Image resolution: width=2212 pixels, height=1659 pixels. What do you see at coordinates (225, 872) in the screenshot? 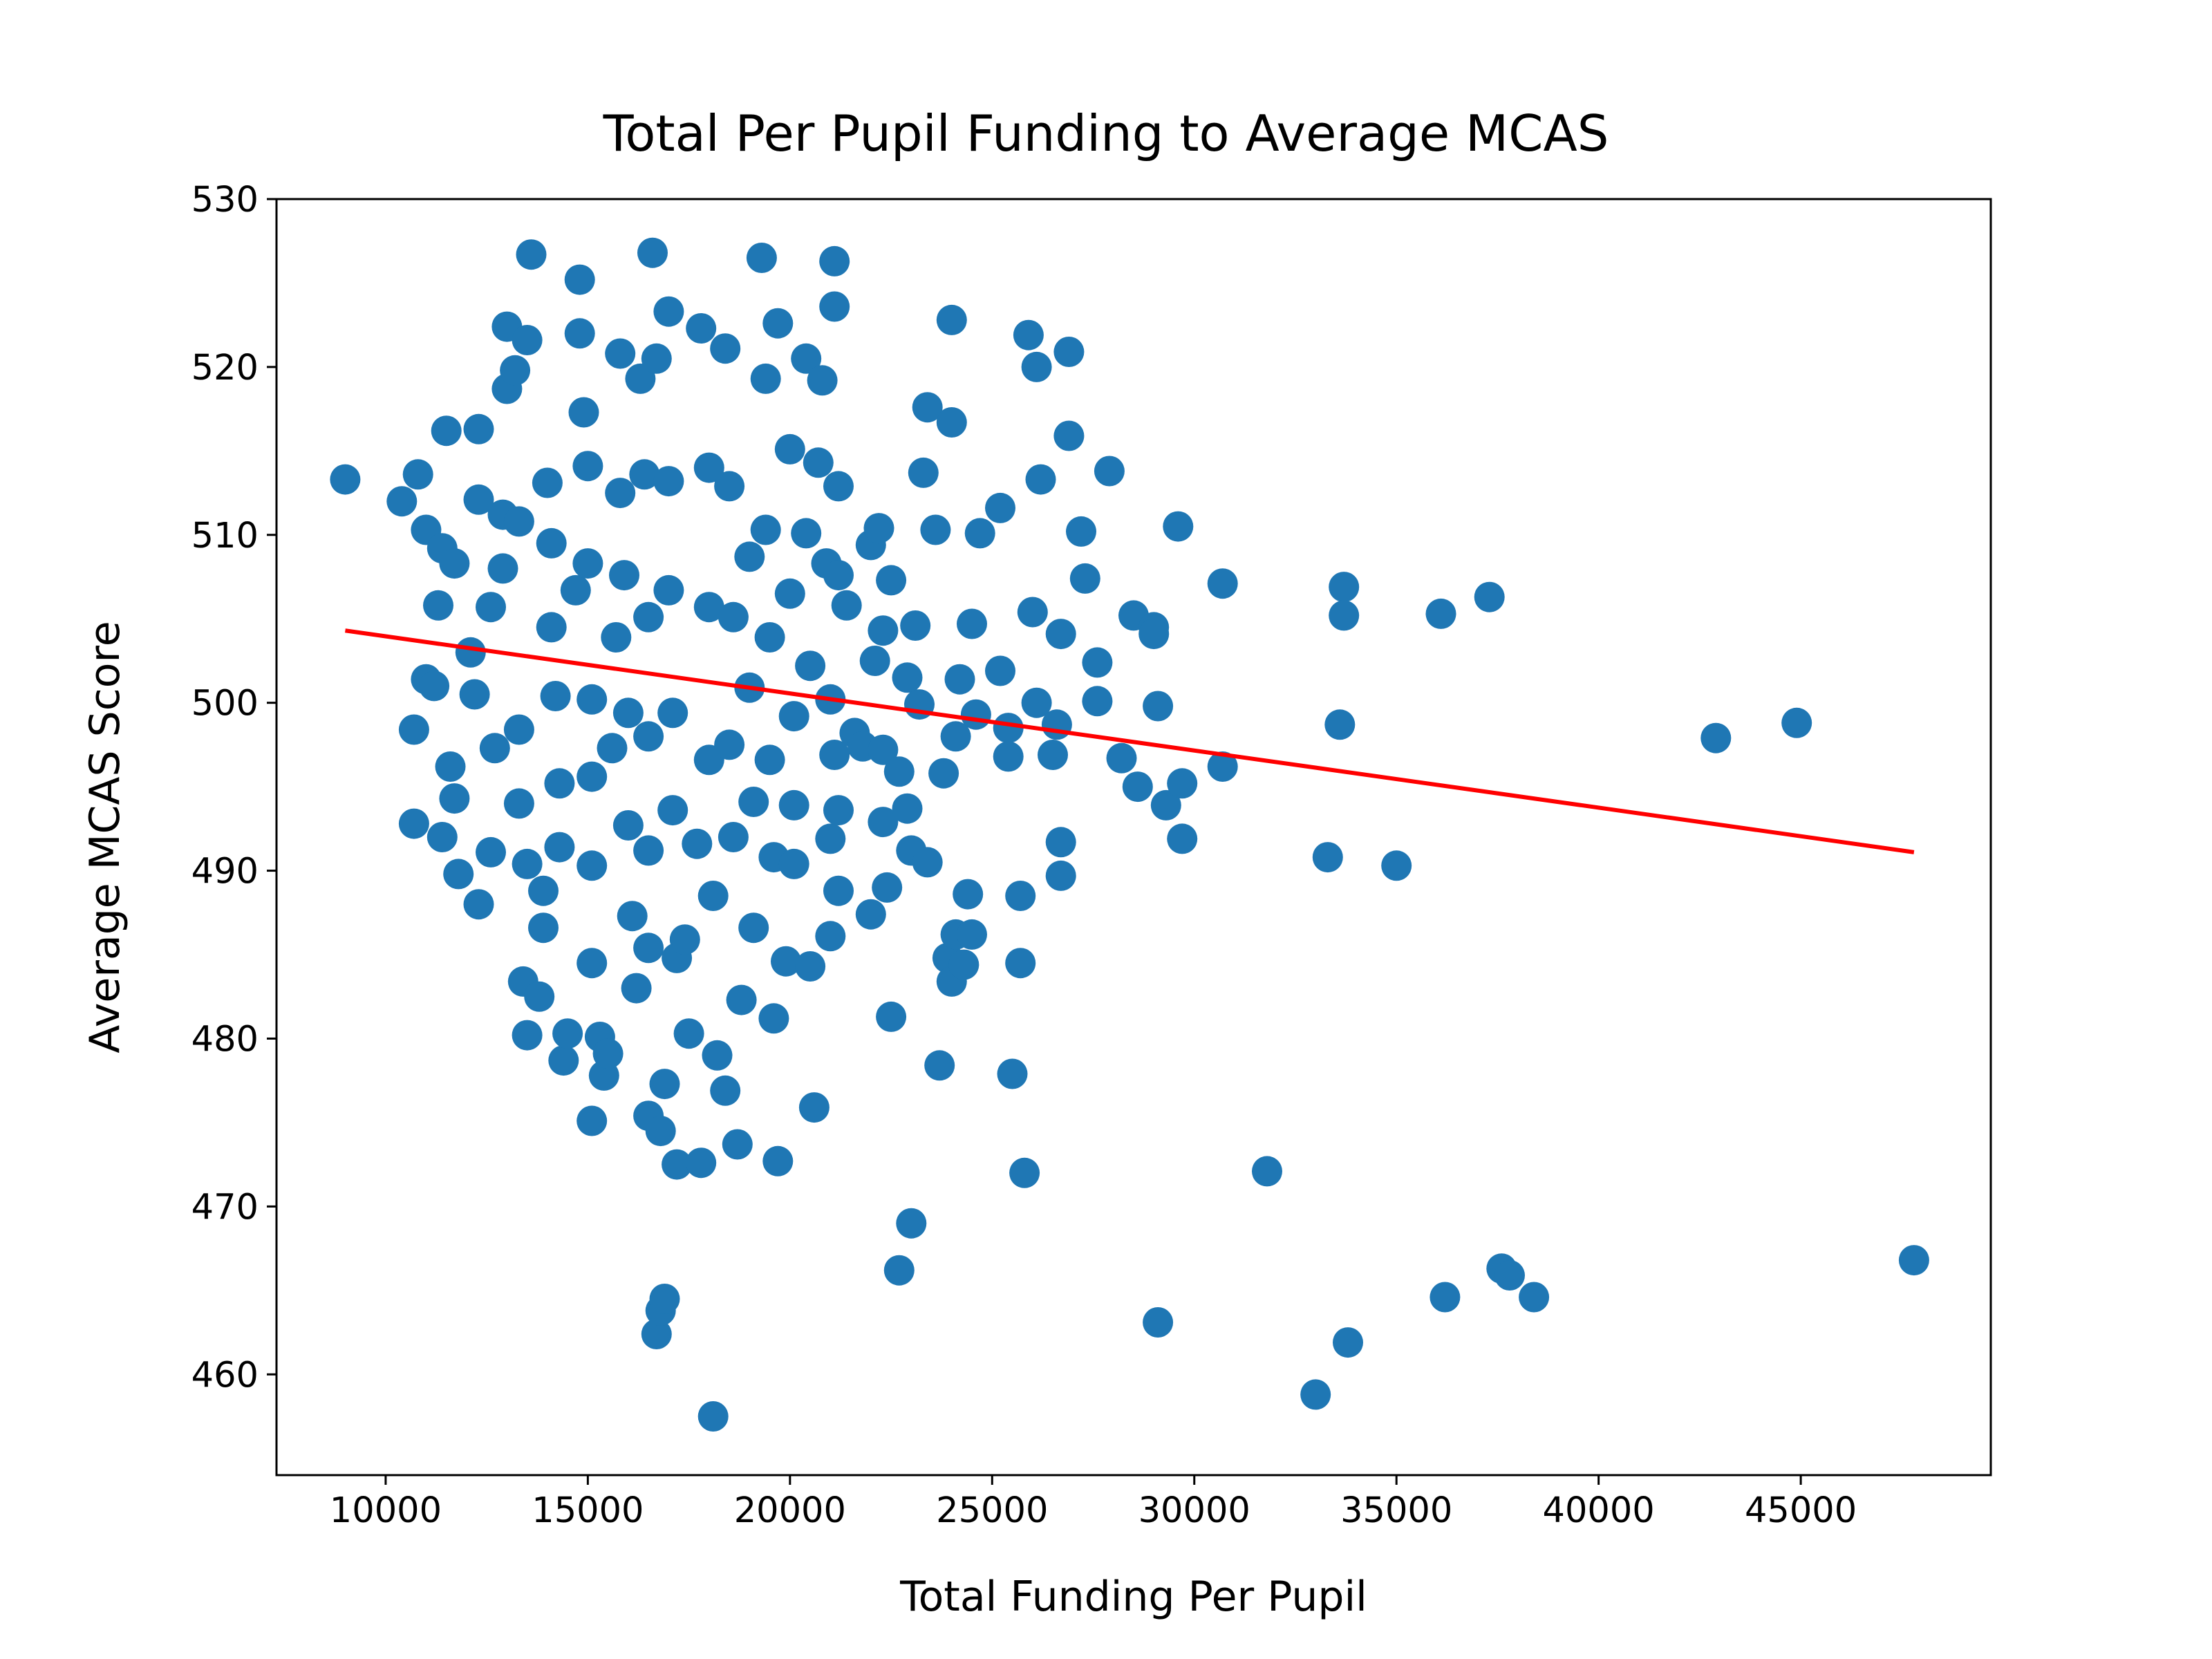
I see `y-tick-label-490: 490` at bounding box center [225, 872].